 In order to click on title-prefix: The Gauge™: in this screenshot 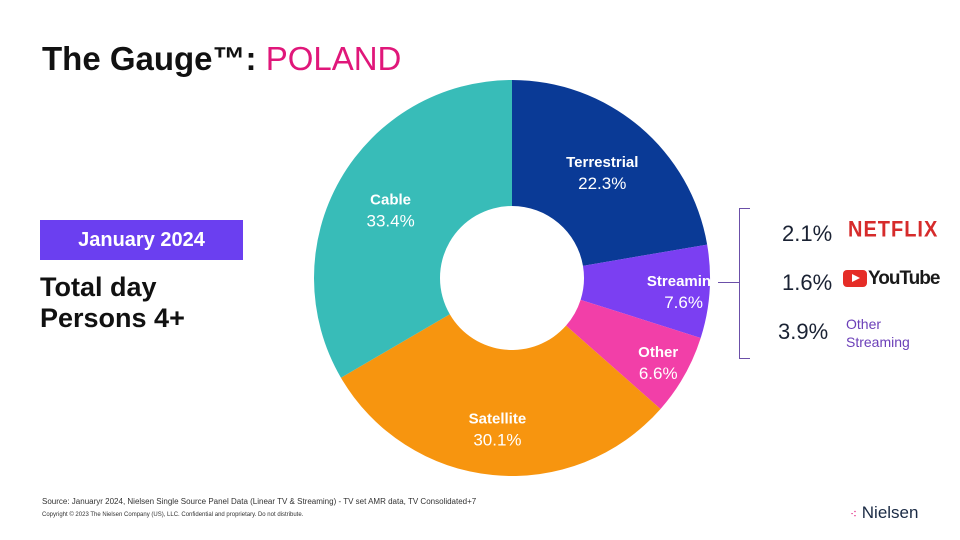, I will do `click(154, 58)`.